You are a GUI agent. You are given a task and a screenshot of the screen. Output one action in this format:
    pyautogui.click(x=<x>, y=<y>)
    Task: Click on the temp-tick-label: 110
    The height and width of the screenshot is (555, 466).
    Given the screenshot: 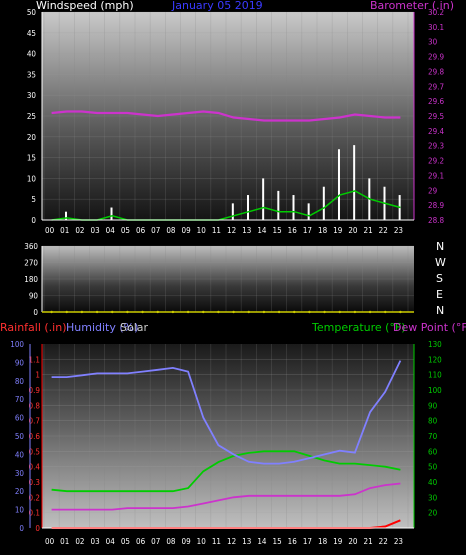 What is the action you would take?
    pyautogui.click(x=435, y=375)
    